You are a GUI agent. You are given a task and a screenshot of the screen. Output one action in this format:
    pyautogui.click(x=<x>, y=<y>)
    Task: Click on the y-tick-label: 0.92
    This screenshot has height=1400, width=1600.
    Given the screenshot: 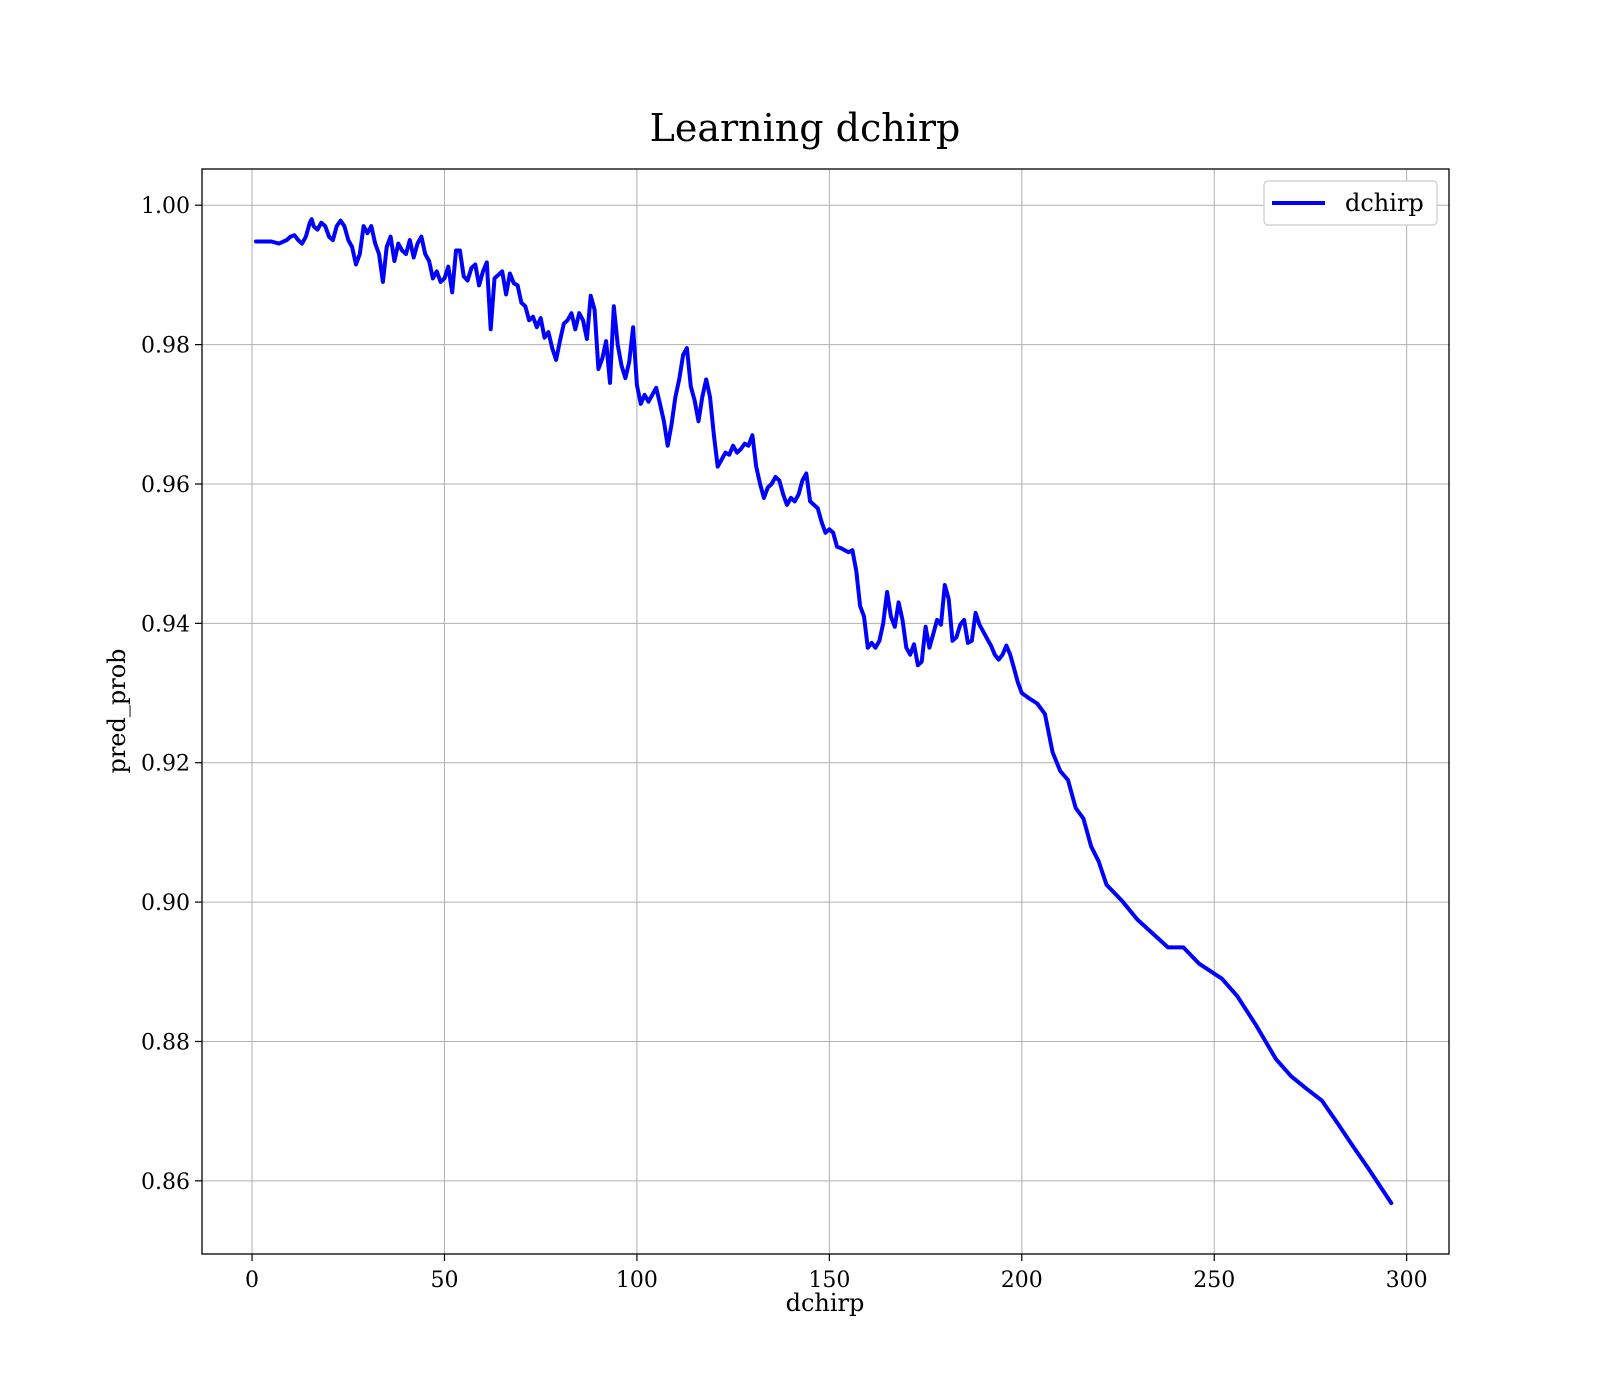 What is the action you would take?
    pyautogui.click(x=165, y=764)
    